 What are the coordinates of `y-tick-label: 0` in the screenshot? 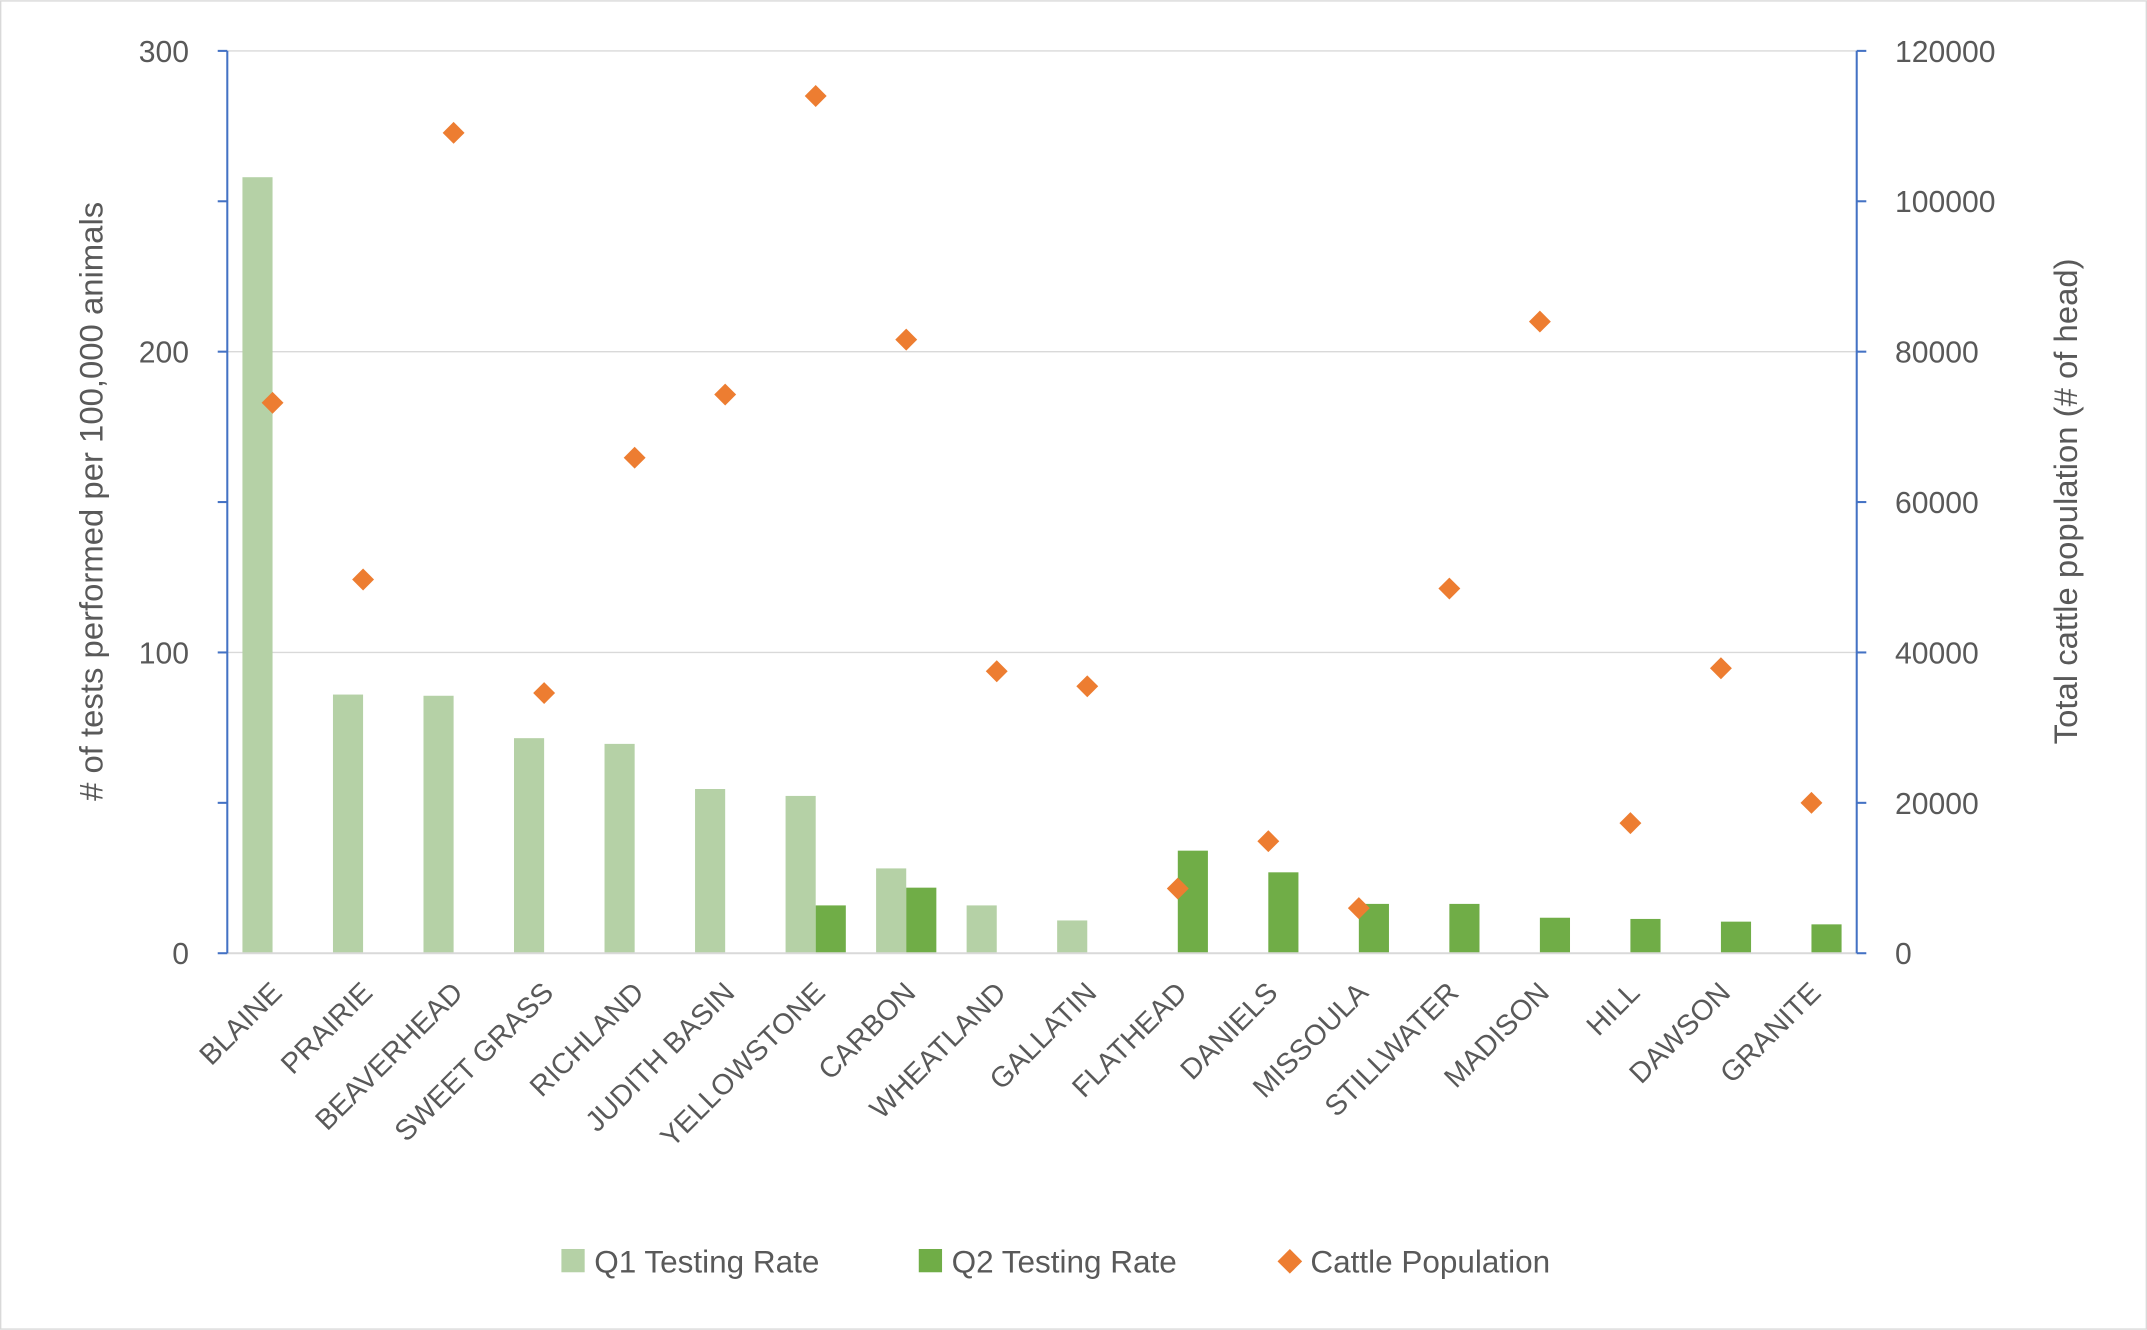 It's located at (180, 954).